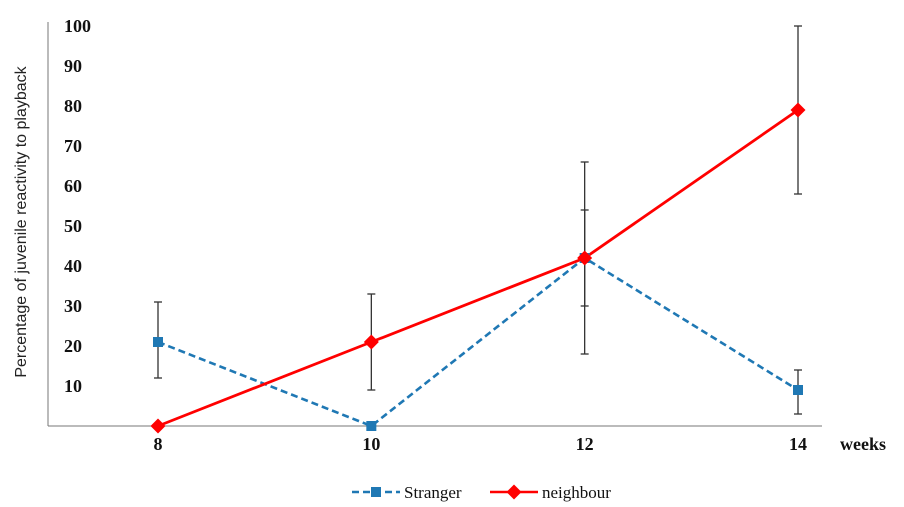  I want to click on y-tick-label: 40, so click(73, 266).